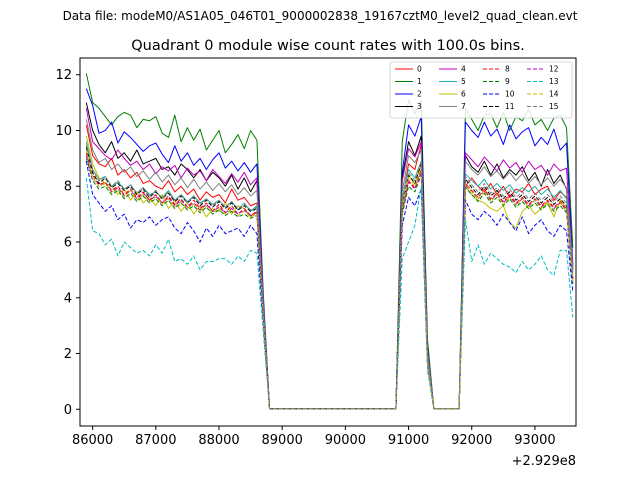 This screenshot has height=480, width=640. What do you see at coordinates (314, 437) in the screenshot?
I see `x-axis: 86000 87000 88000 89000 90000 91000 92000 93000` at bounding box center [314, 437].